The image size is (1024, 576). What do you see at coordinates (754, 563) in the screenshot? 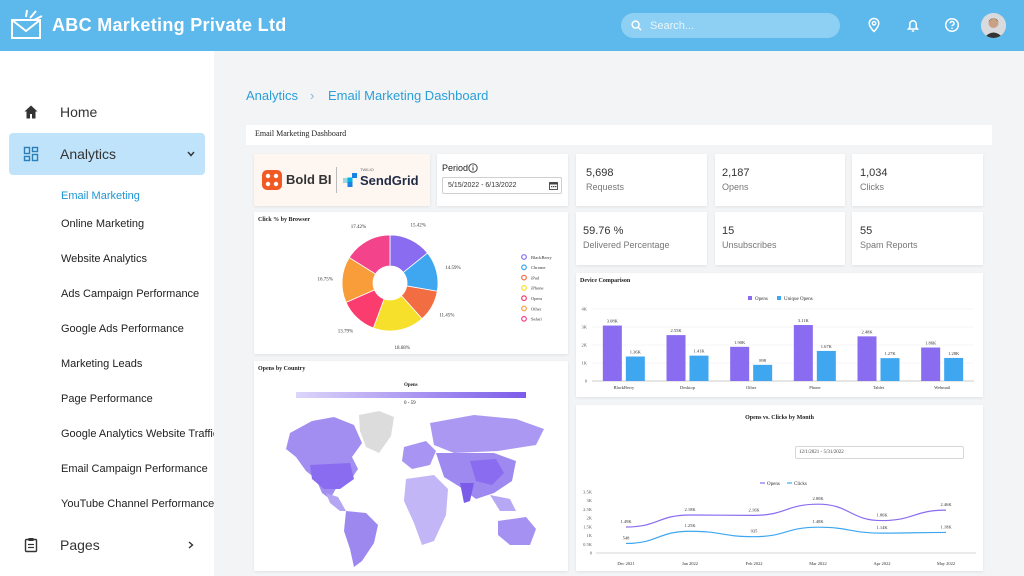
I see `x-tick-label: Feb 2022` at bounding box center [754, 563].